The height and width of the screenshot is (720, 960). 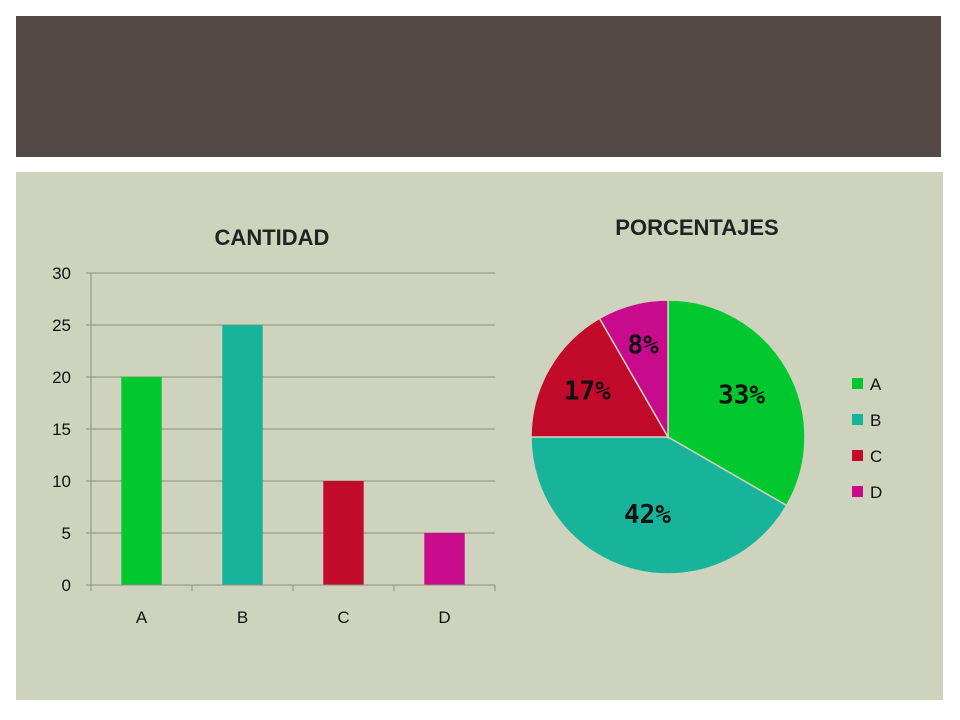 What do you see at coordinates (696, 227) in the screenshot?
I see `pie-chart-title: PORCENTAJES` at bounding box center [696, 227].